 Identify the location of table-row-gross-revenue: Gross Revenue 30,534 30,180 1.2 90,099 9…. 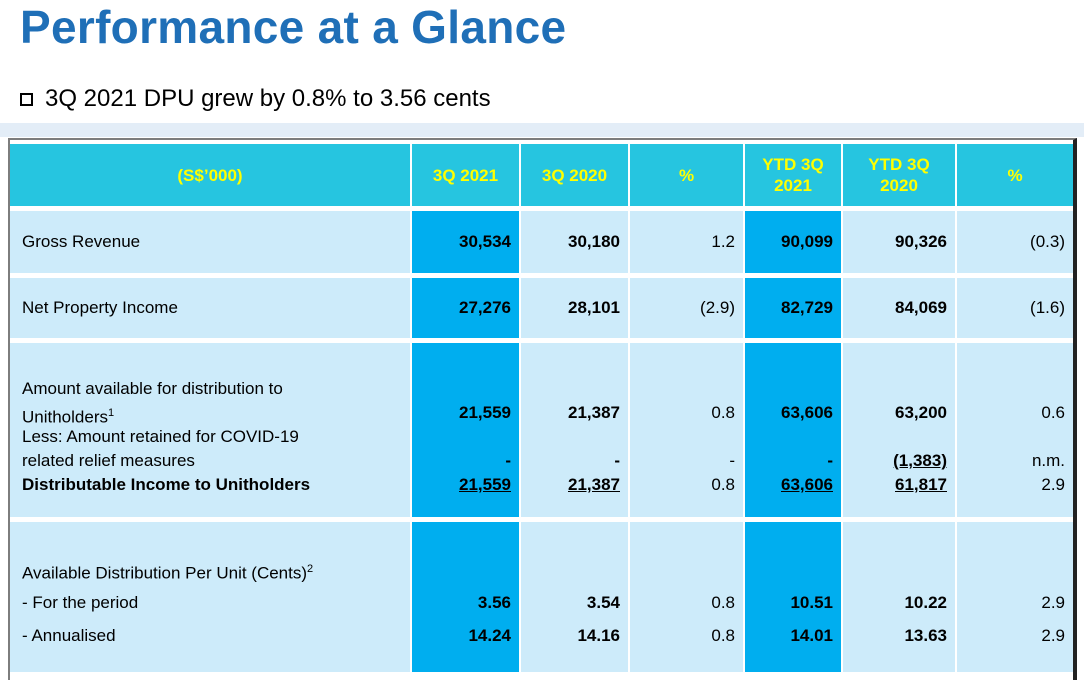
(541, 242).